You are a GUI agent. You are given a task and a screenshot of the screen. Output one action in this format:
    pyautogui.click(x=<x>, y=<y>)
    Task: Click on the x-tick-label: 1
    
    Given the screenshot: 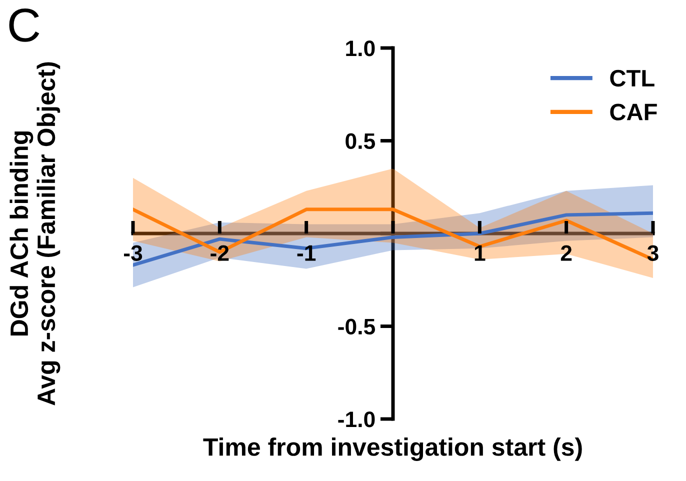 What is the action you would take?
    pyautogui.click(x=480, y=253)
    